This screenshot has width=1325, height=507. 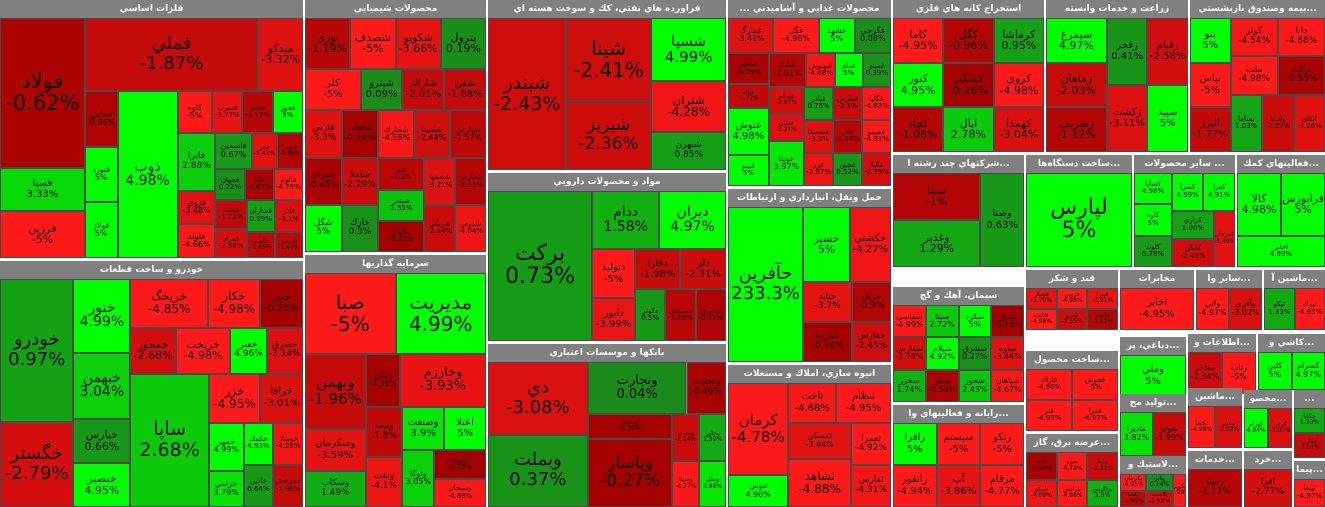 I want to click on stock-tile: سبتا -1%, so click(x=937, y=196).